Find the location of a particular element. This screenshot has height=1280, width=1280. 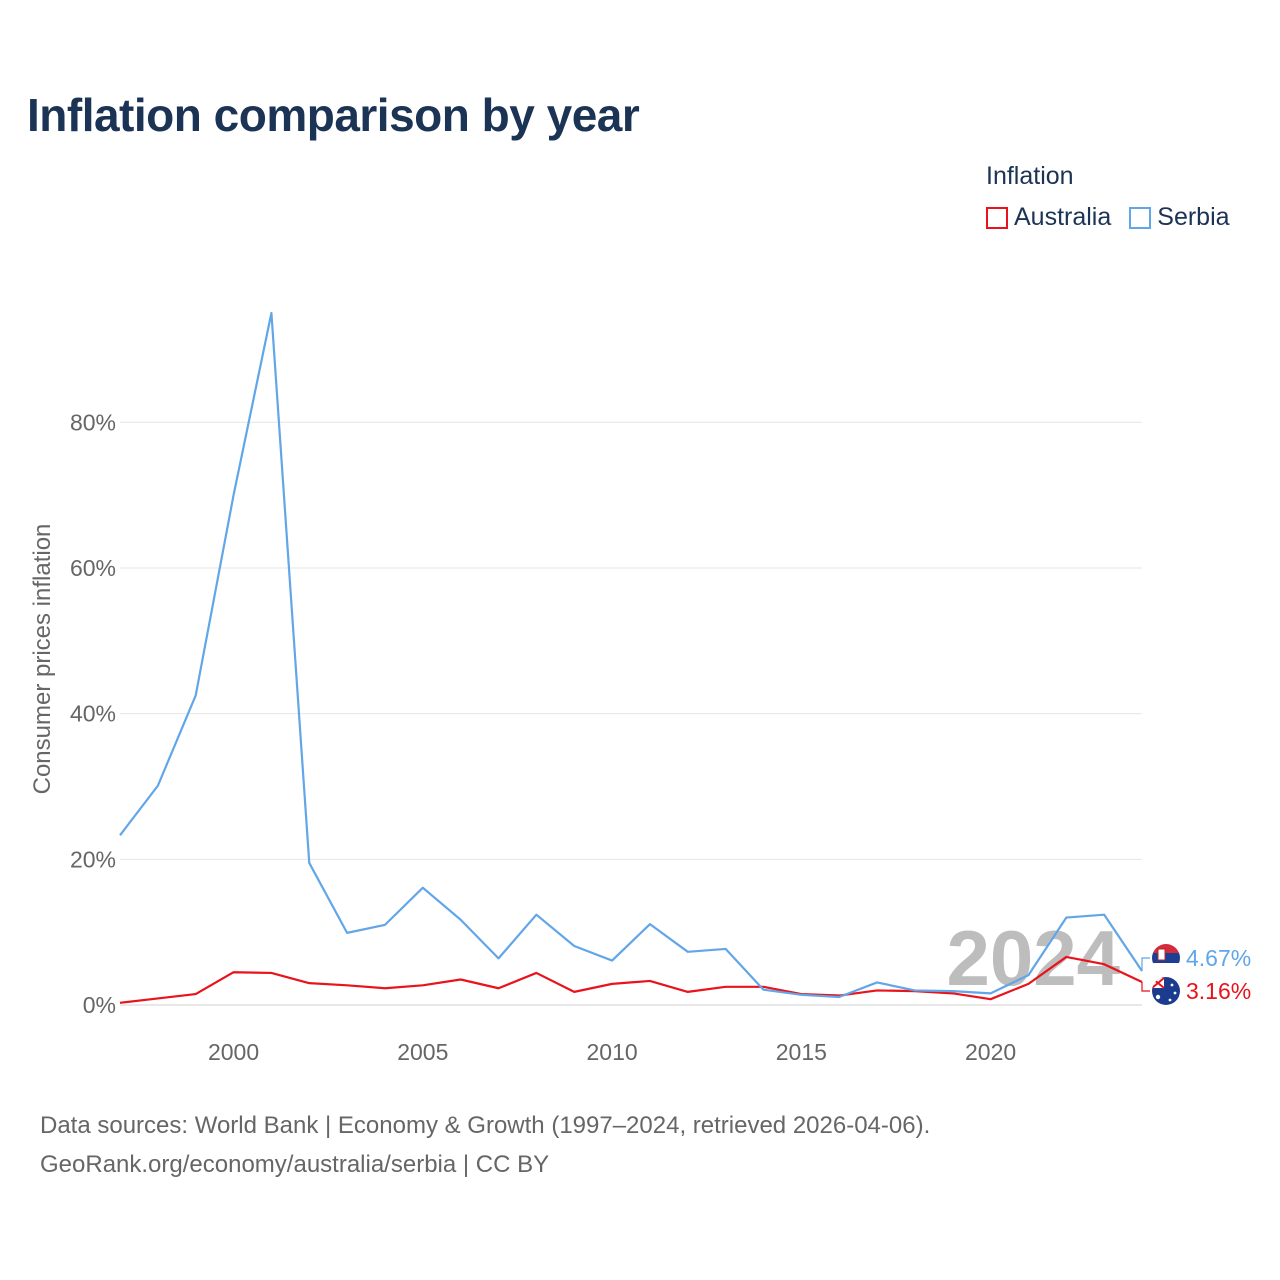

y-tick-label: 60% is located at coordinates (93, 568).